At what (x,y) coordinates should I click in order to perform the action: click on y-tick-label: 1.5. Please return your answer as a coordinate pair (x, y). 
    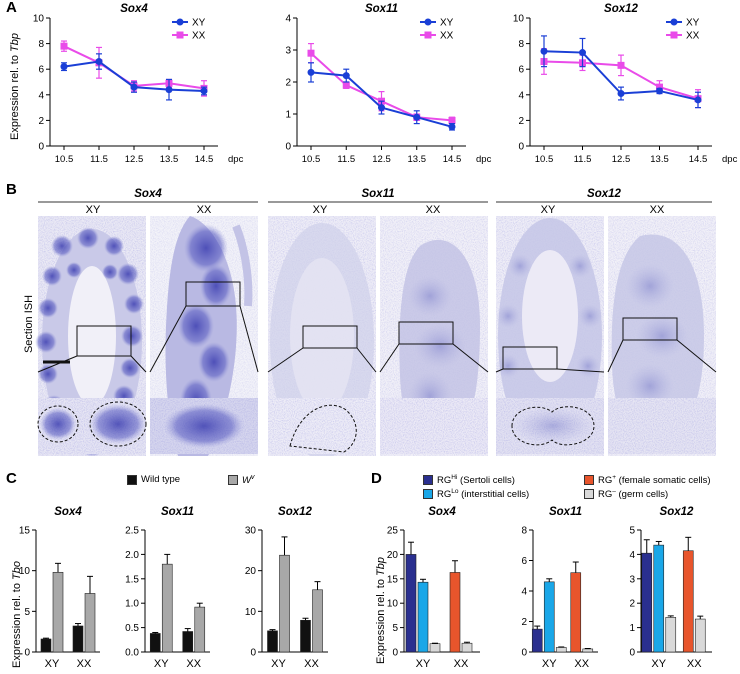
    Looking at the image, I should click on (132, 579).